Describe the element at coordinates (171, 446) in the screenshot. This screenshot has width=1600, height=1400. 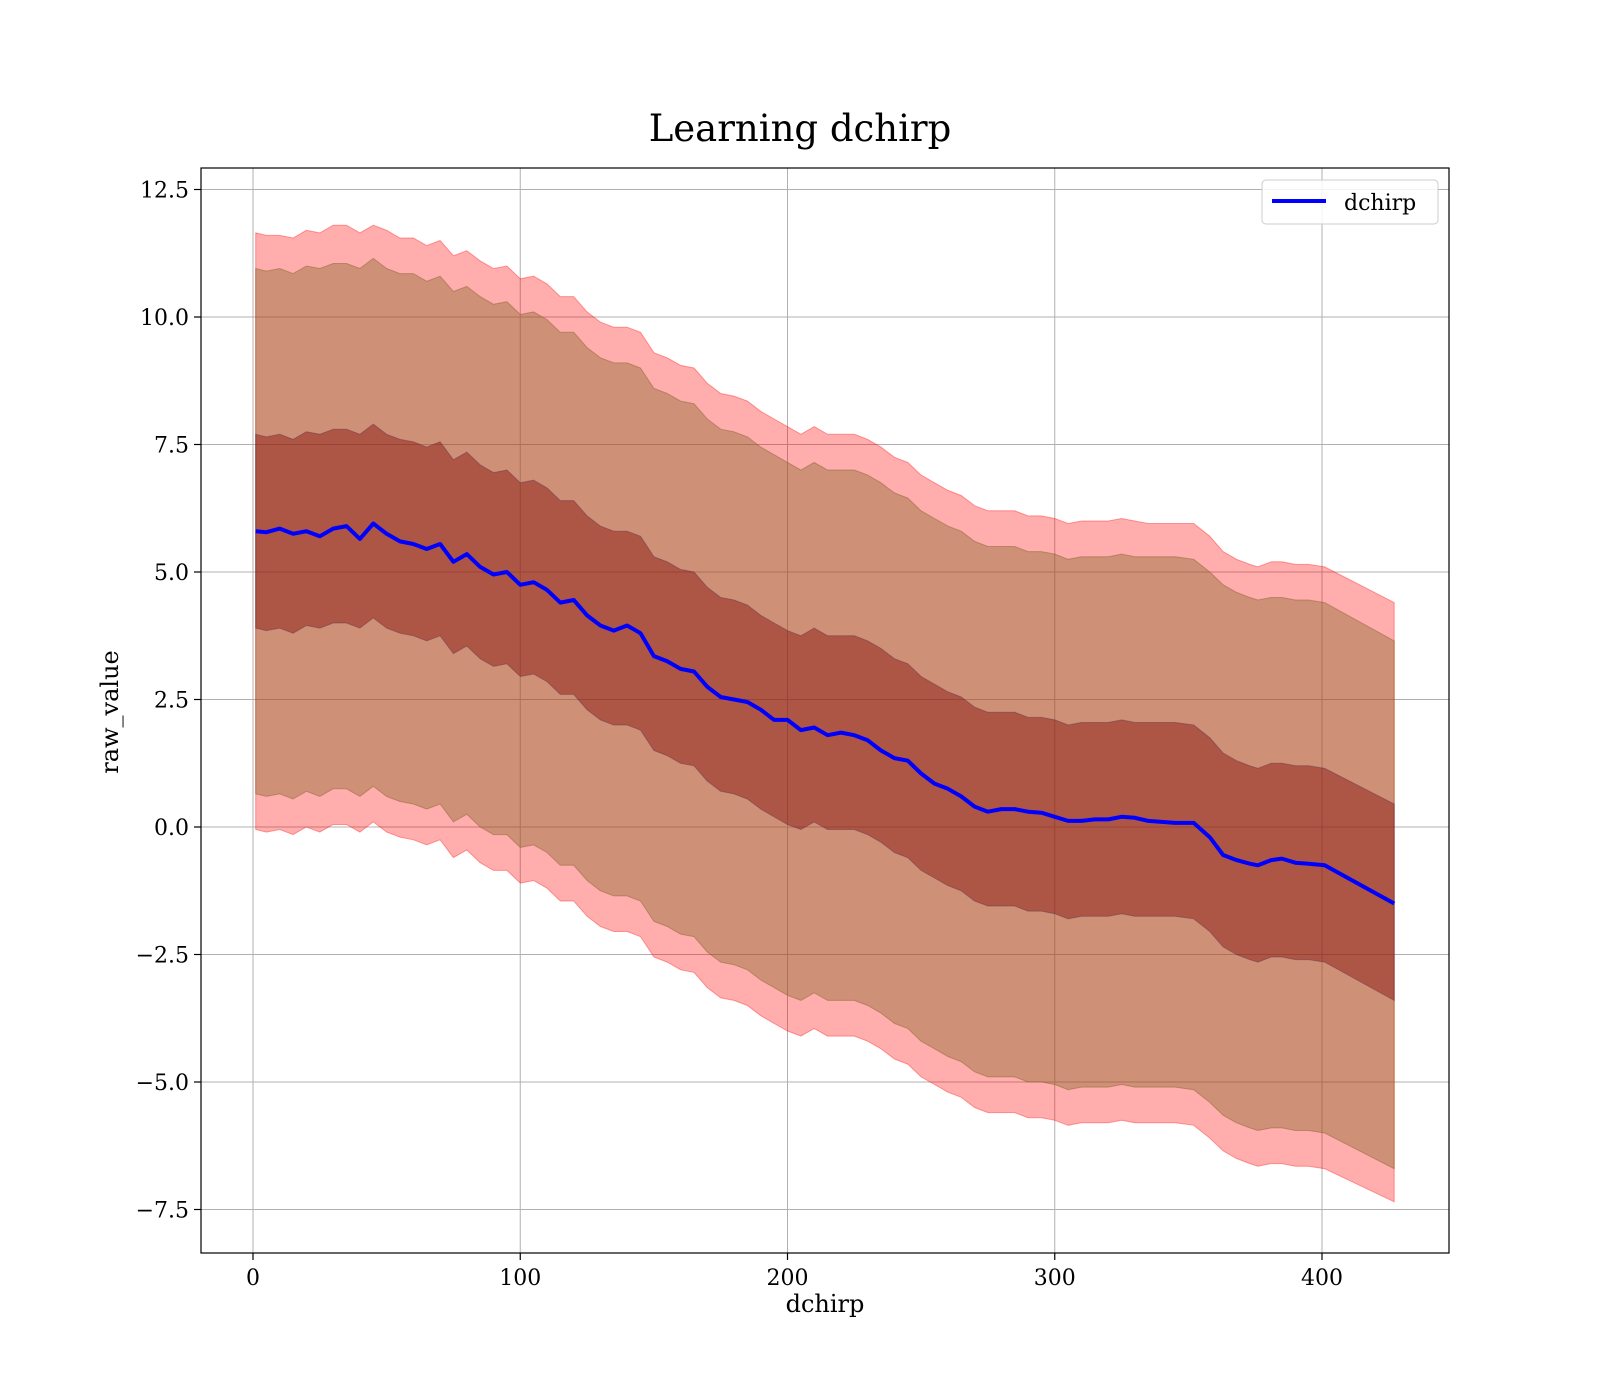
I see `y-tick-label: 7.5` at that location.